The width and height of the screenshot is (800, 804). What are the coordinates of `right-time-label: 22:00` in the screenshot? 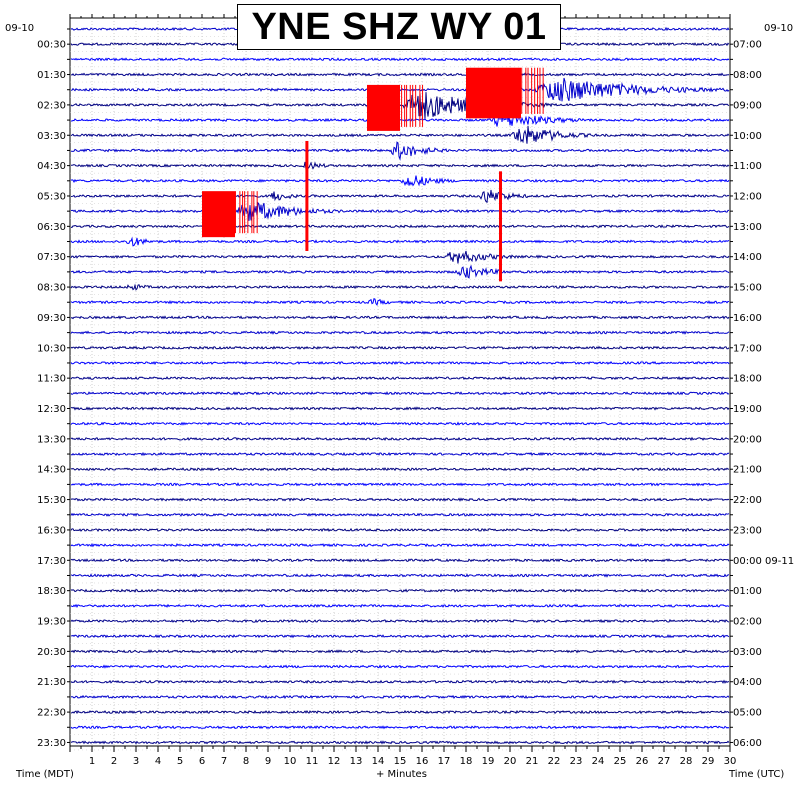 It's located at (747, 500).